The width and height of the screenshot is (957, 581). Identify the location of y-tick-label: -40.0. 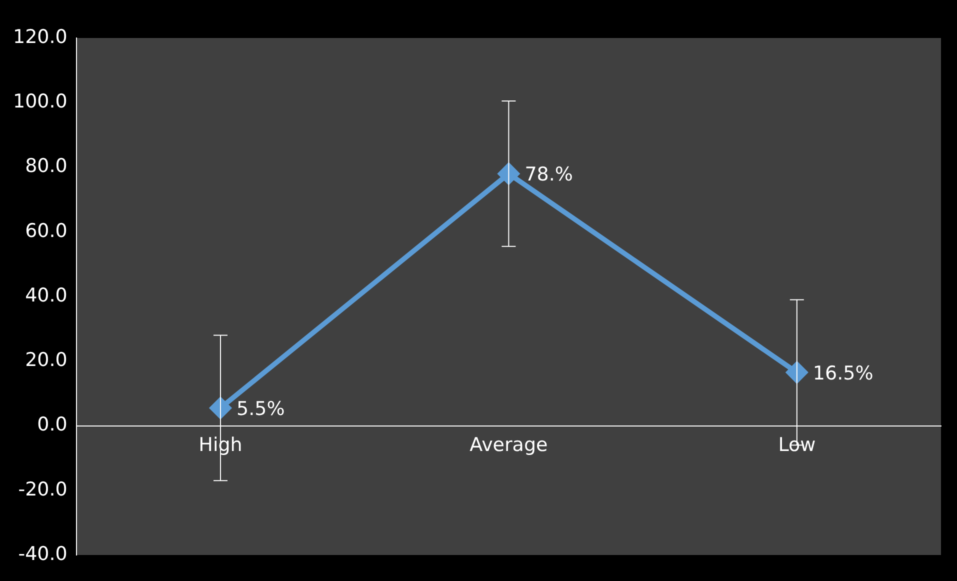
(43, 553).